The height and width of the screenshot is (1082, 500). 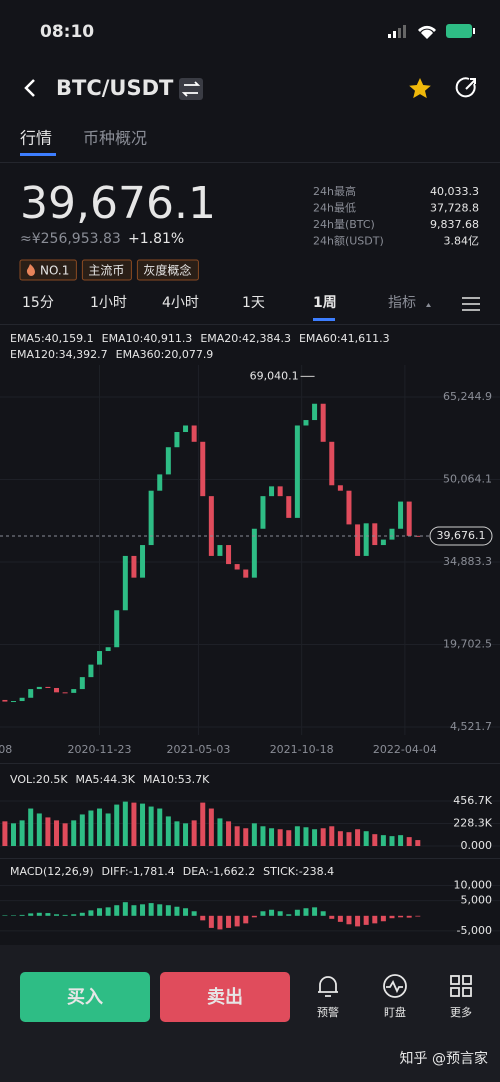 I want to click on sell-button, so click(x=225, y=997).